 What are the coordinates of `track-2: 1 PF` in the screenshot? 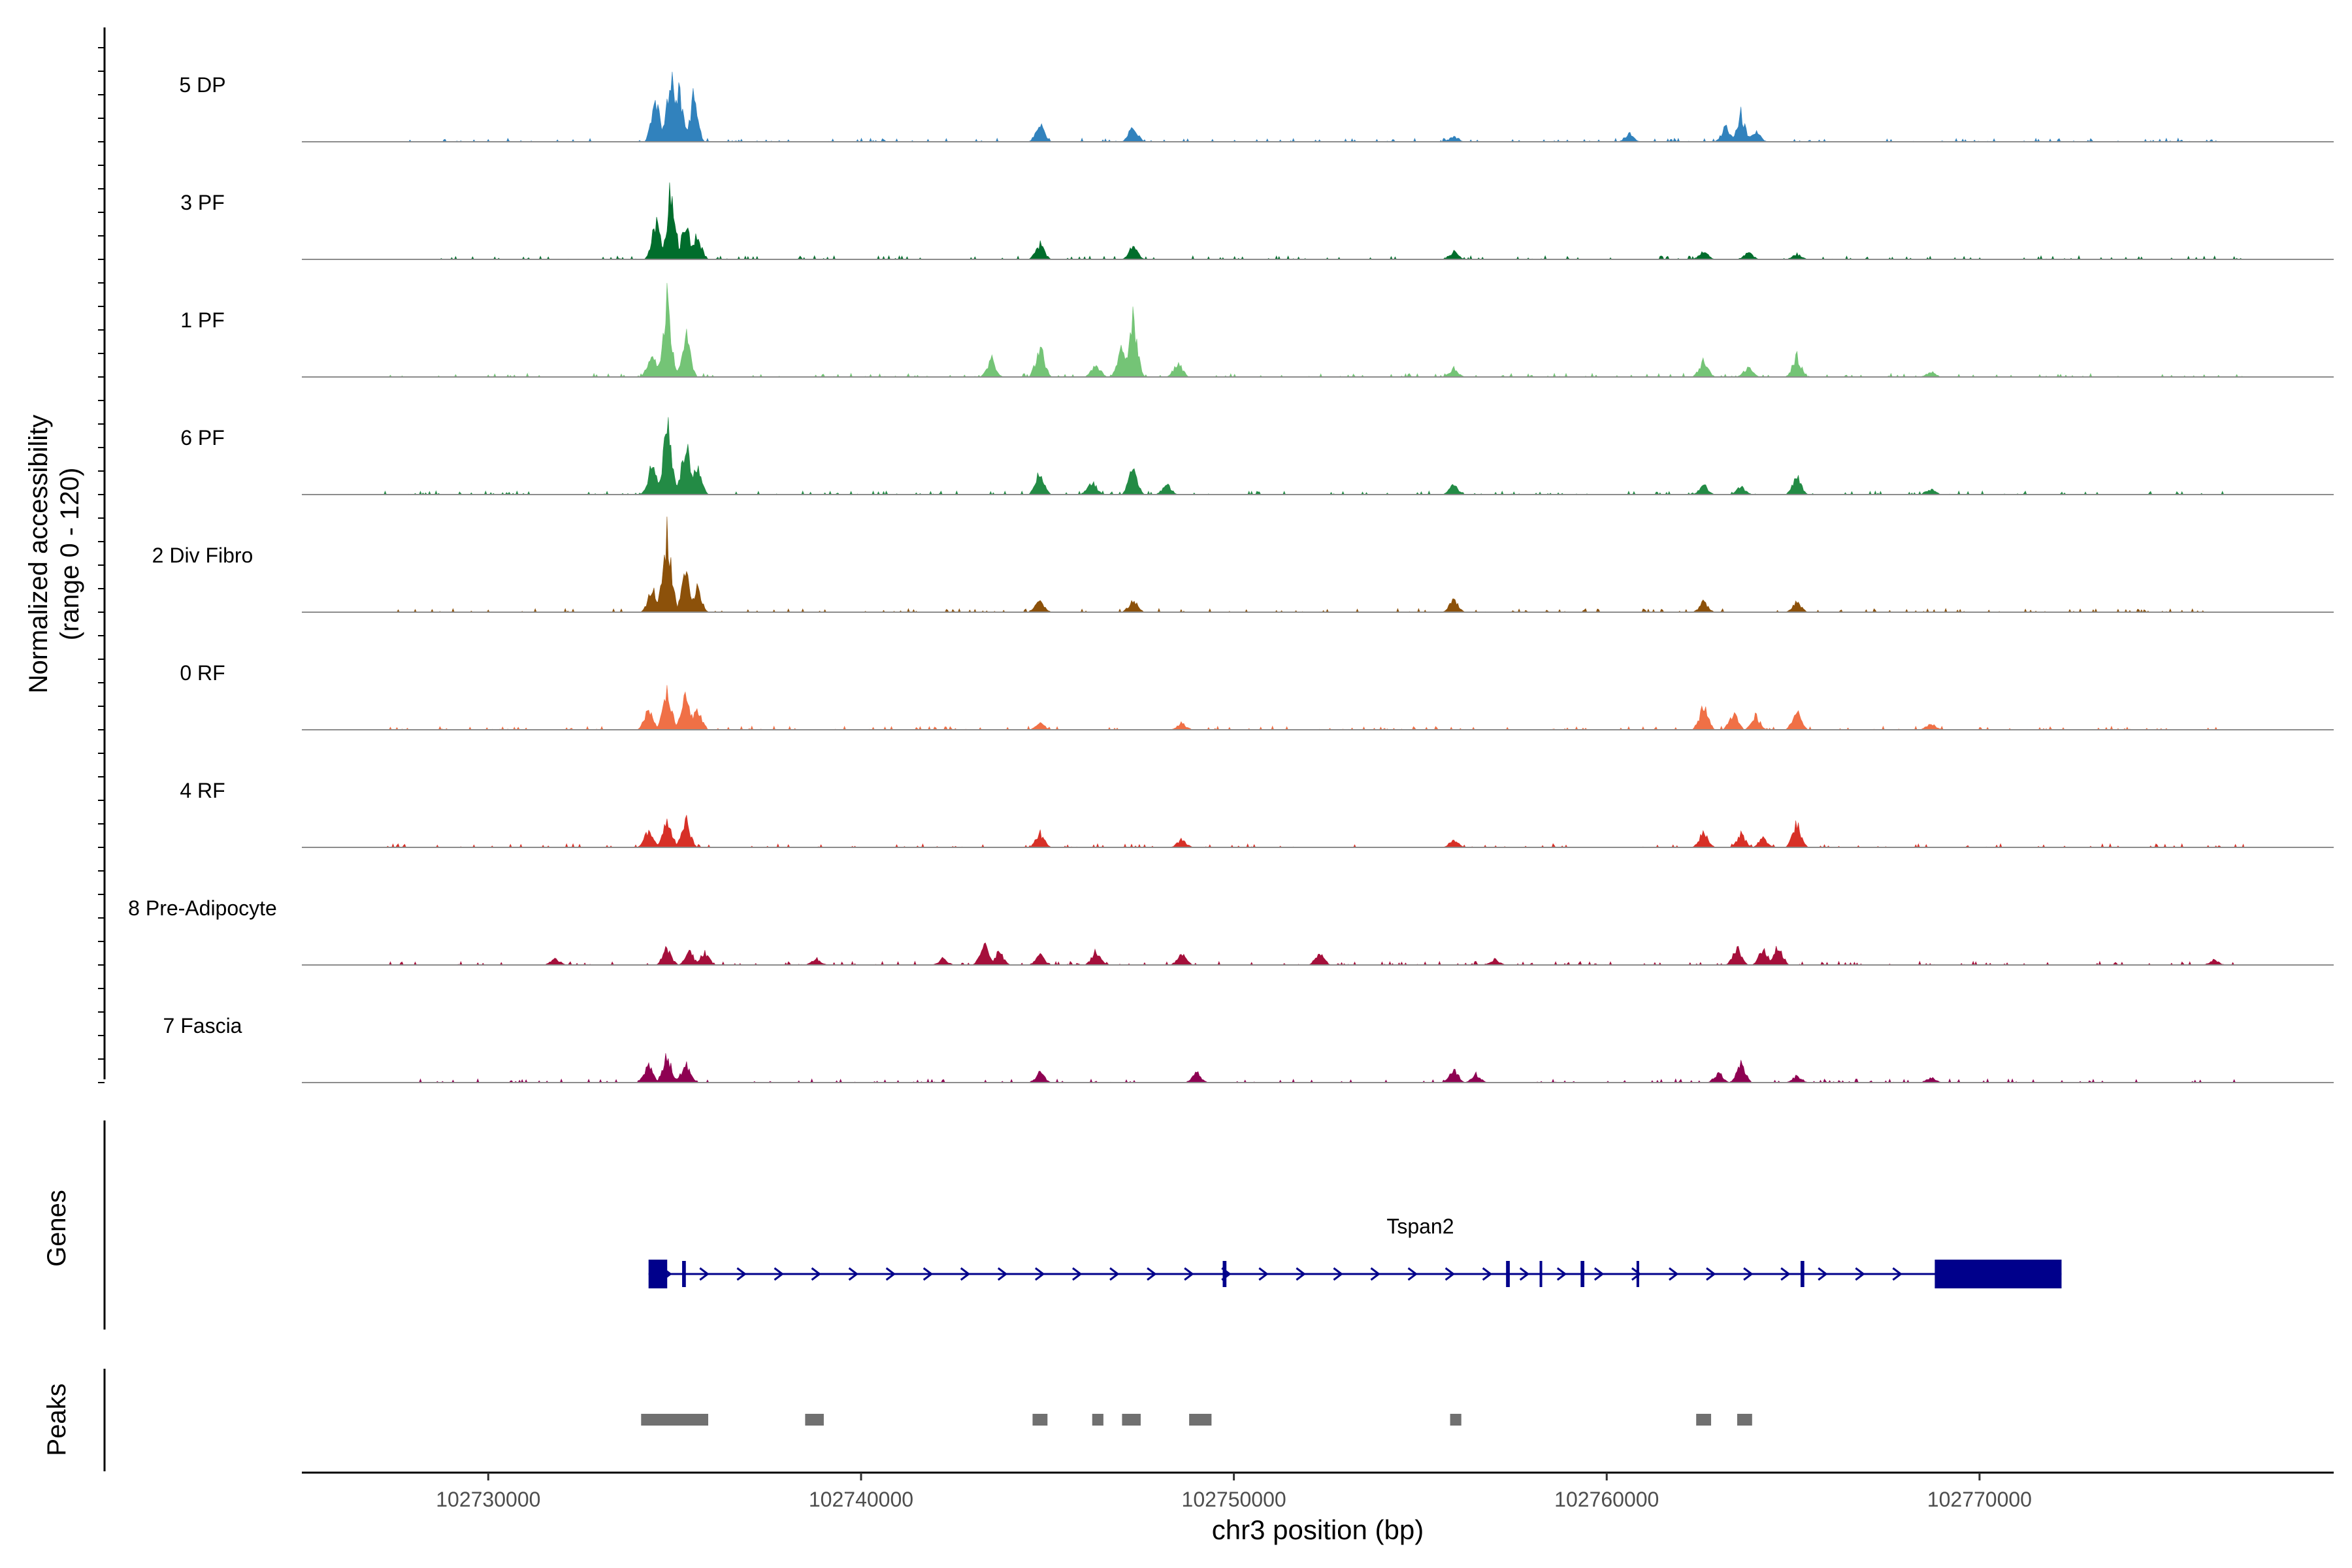 It's located at (1257, 330).